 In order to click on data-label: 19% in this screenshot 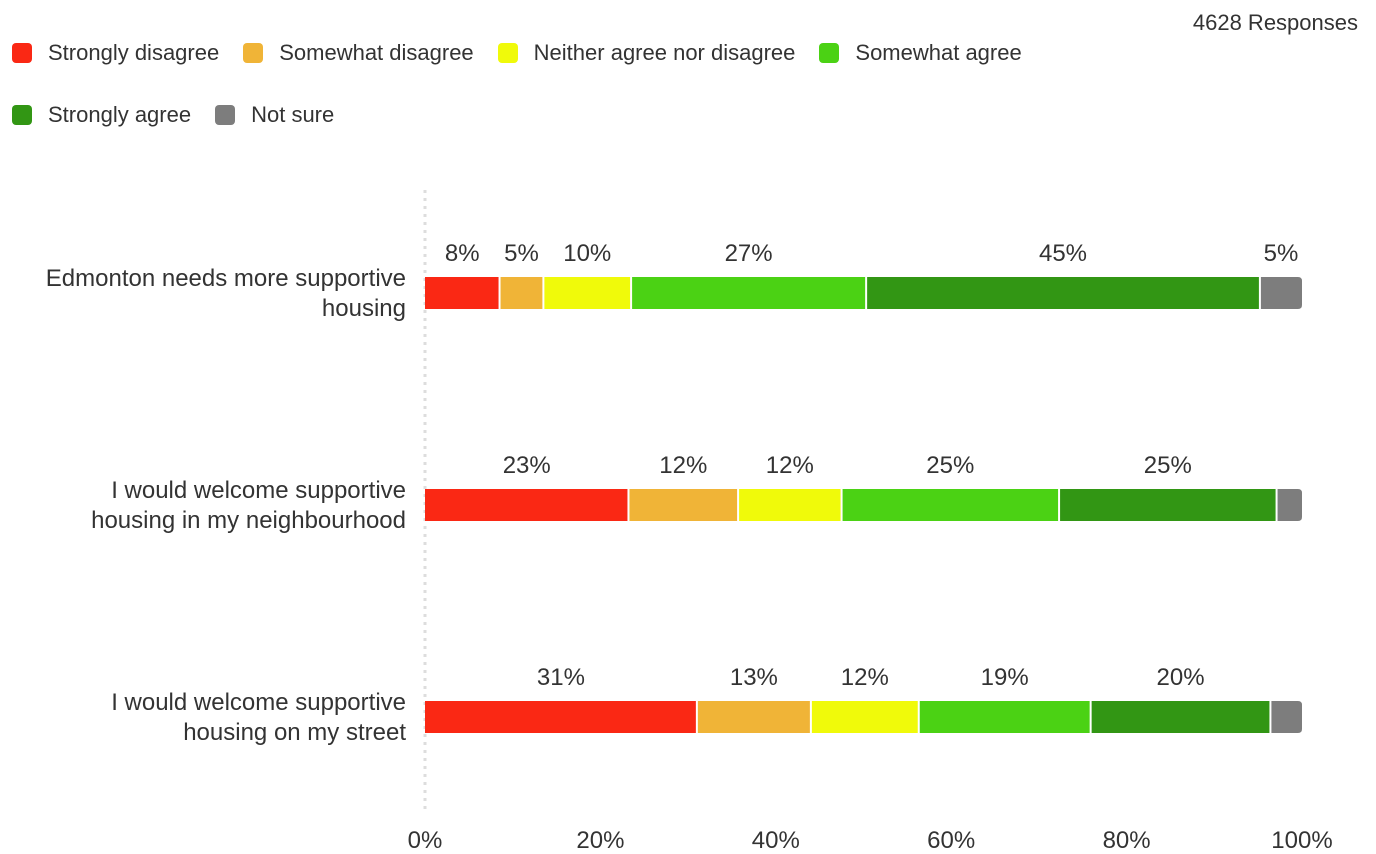, I will do `click(1005, 677)`.